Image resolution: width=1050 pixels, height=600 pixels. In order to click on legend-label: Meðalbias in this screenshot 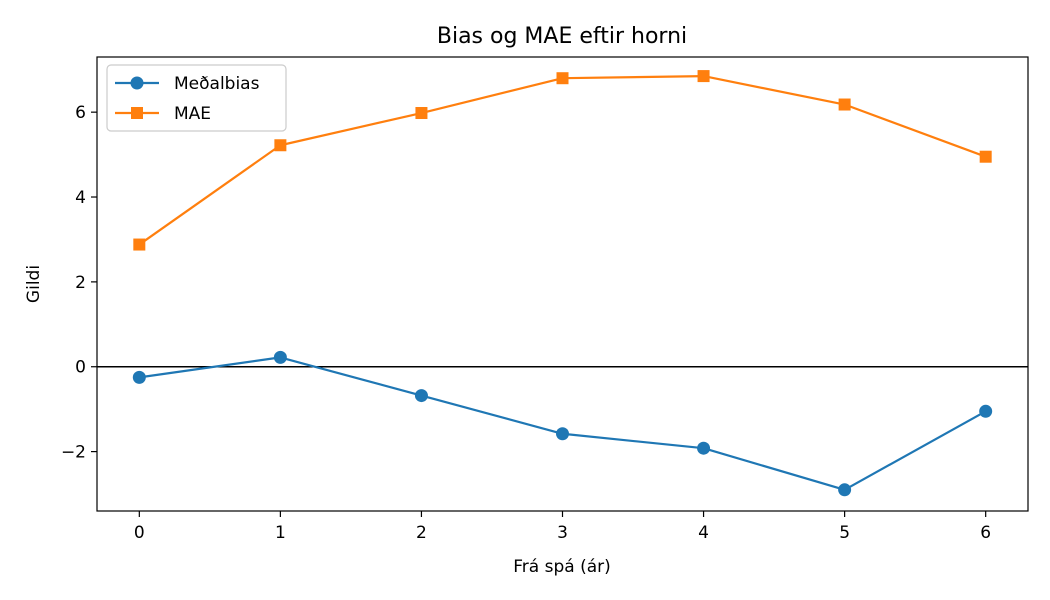, I will do `click(217, 84)`.